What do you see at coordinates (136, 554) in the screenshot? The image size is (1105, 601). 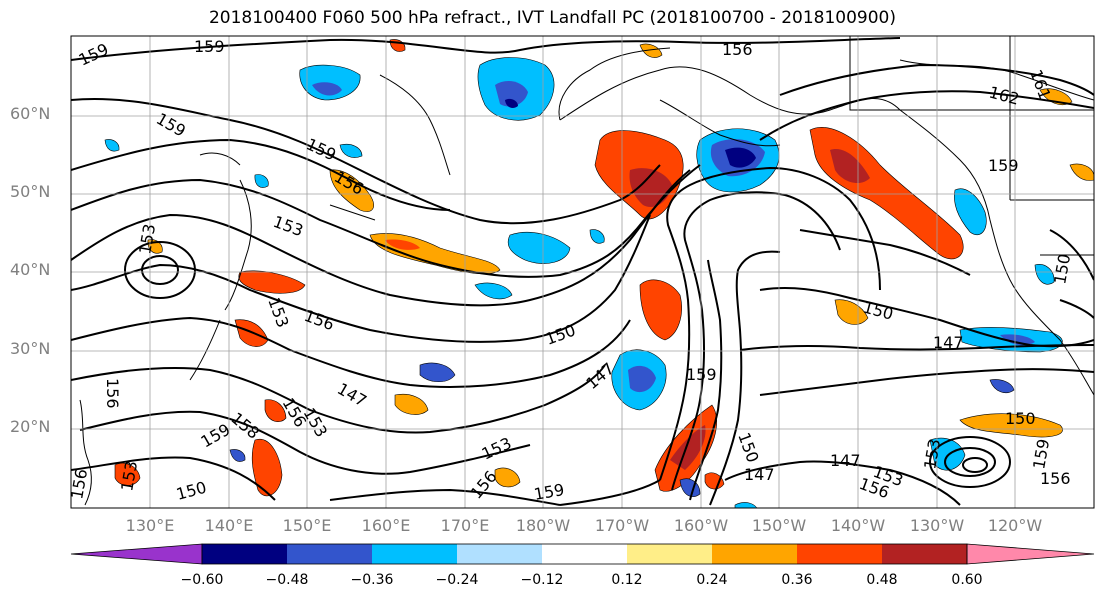 I see `colorbar-extend-low` at bounding box center [136, 554].